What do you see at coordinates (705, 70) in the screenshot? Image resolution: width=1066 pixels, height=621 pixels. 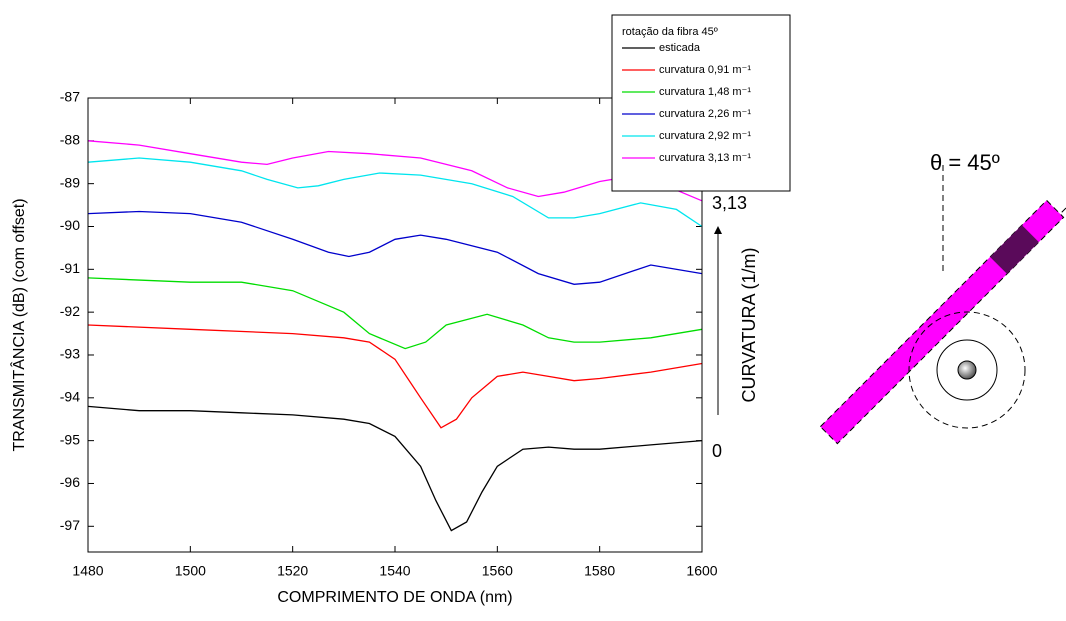 I see `legend-entry: curvatura 0,91 m⁻¹` at bounding box center [705, 70].